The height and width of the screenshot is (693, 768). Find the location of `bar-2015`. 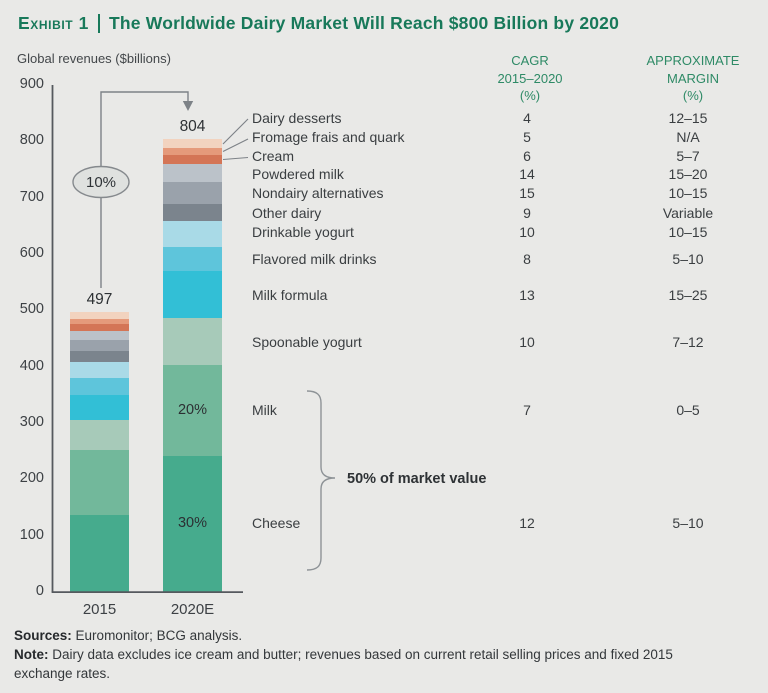

bar-2015 is located at coordinates (99, 452).